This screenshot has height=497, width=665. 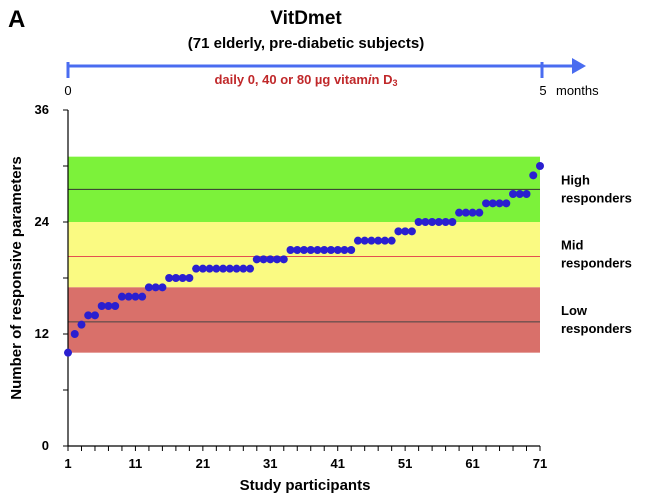 What do you see at coordinates (596, 263) in the screenshot?
I see `band-mid-label-line2: responders` at bounding box center [596, 263].